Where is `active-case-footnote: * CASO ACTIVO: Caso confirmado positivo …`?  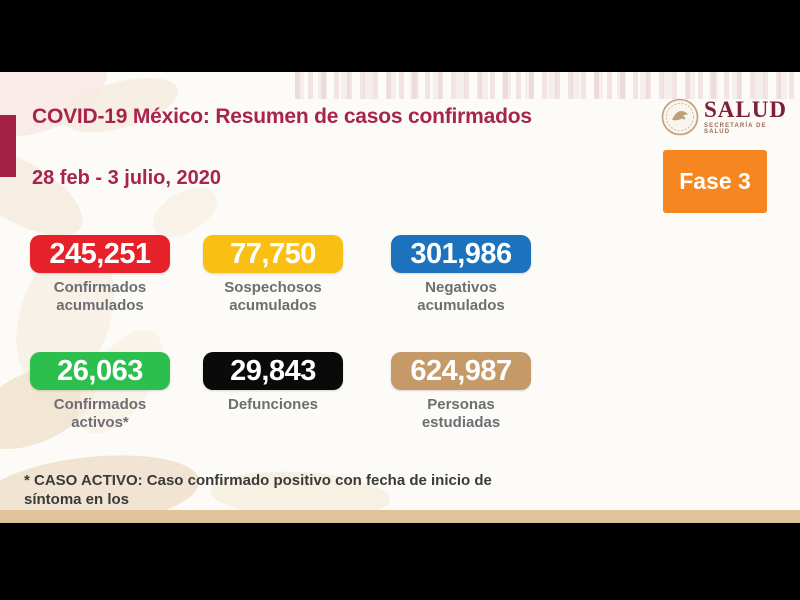 active-case-footnote: * CASO ACTIVO: Caso confirmado positivo … is located at coordinates (258, 490).